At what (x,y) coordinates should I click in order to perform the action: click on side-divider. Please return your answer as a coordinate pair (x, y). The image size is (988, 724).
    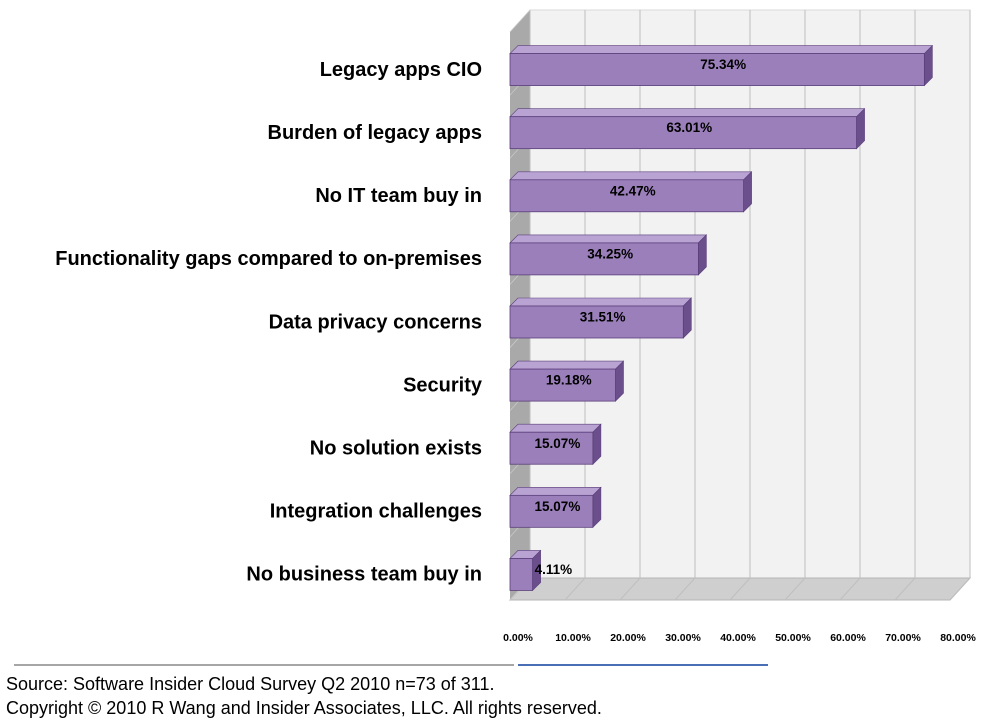
    Looking at the image, I should click on (520, 21).